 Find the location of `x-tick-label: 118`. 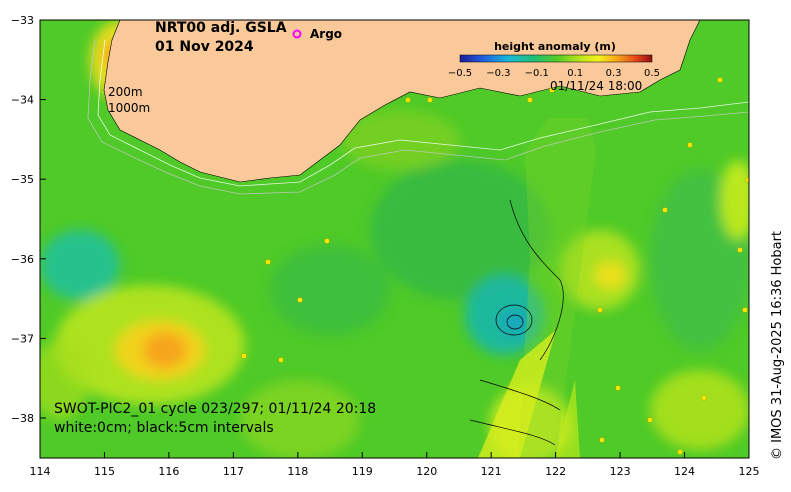

x-tick-label: 118 is located at coordinates (297, 471).